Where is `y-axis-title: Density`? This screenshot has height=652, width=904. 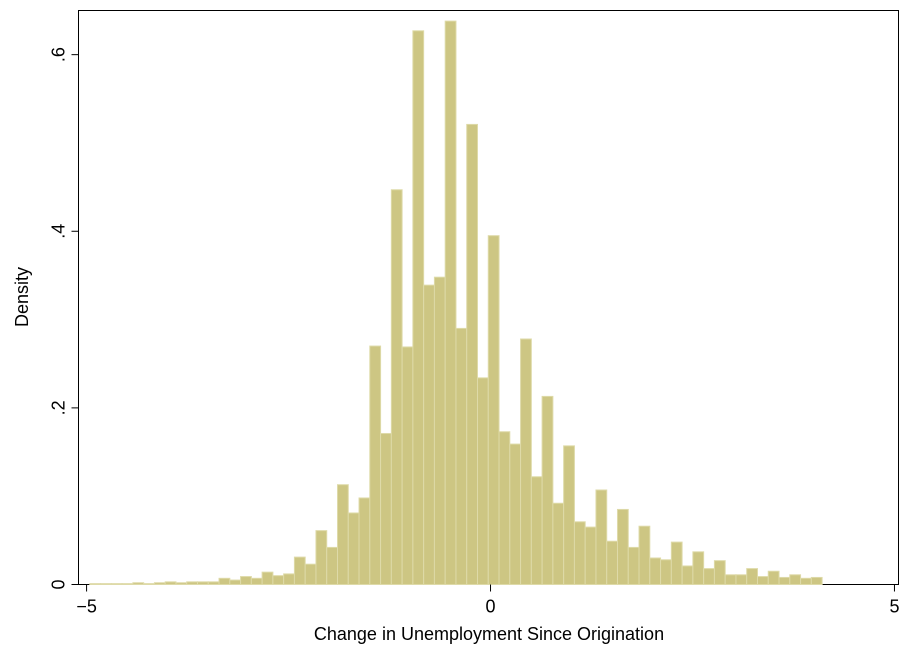 y-axis-title: Density is located at coordinates (22, 297).